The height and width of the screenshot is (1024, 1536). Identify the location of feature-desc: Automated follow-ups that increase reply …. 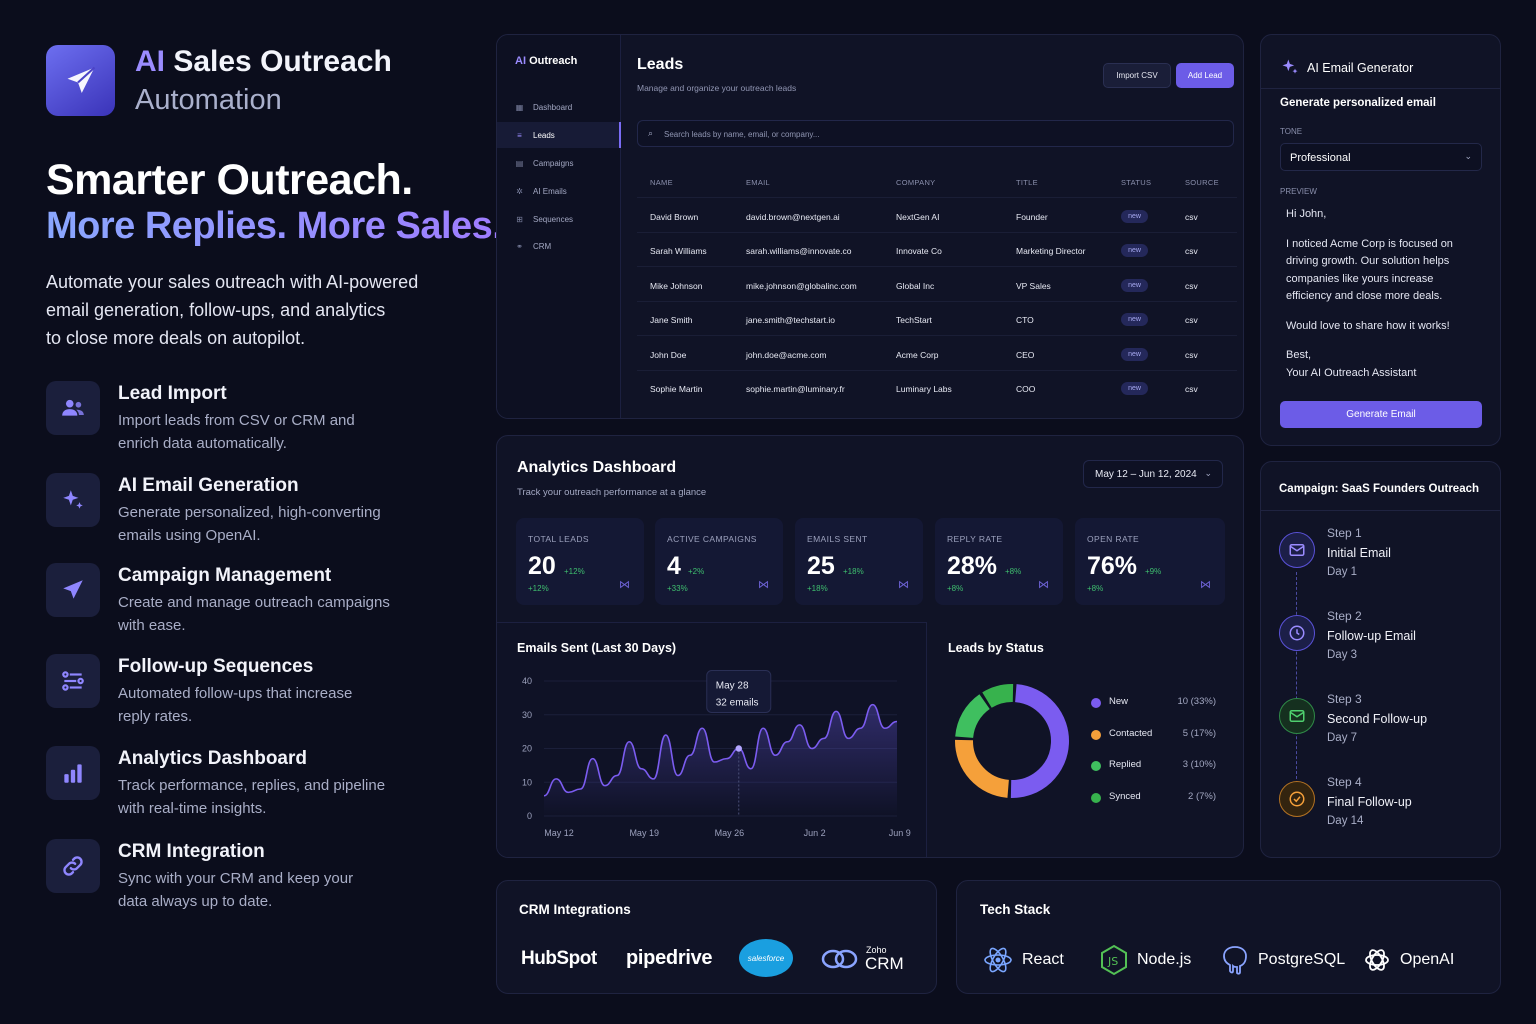
(235, 705).